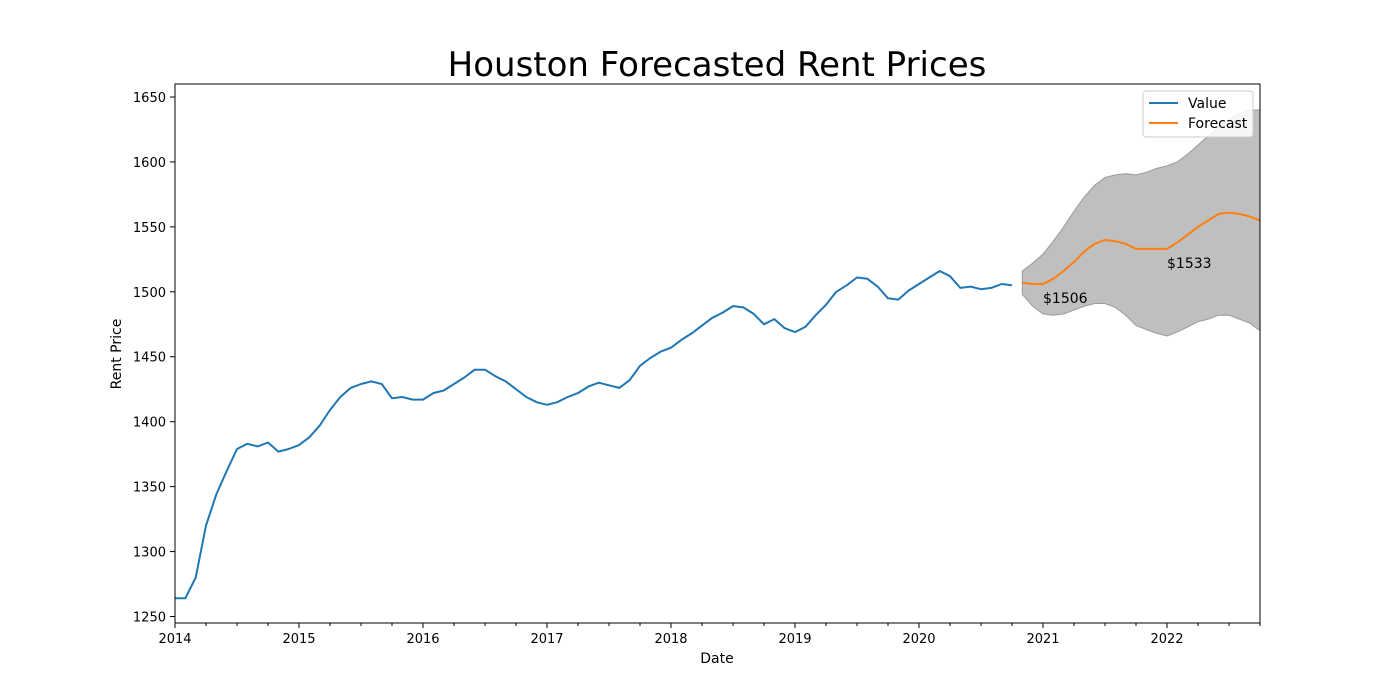  Describe the element at coordinates (298, 639) in the screenshot. I see `x-tick-label: 2015` at that location.